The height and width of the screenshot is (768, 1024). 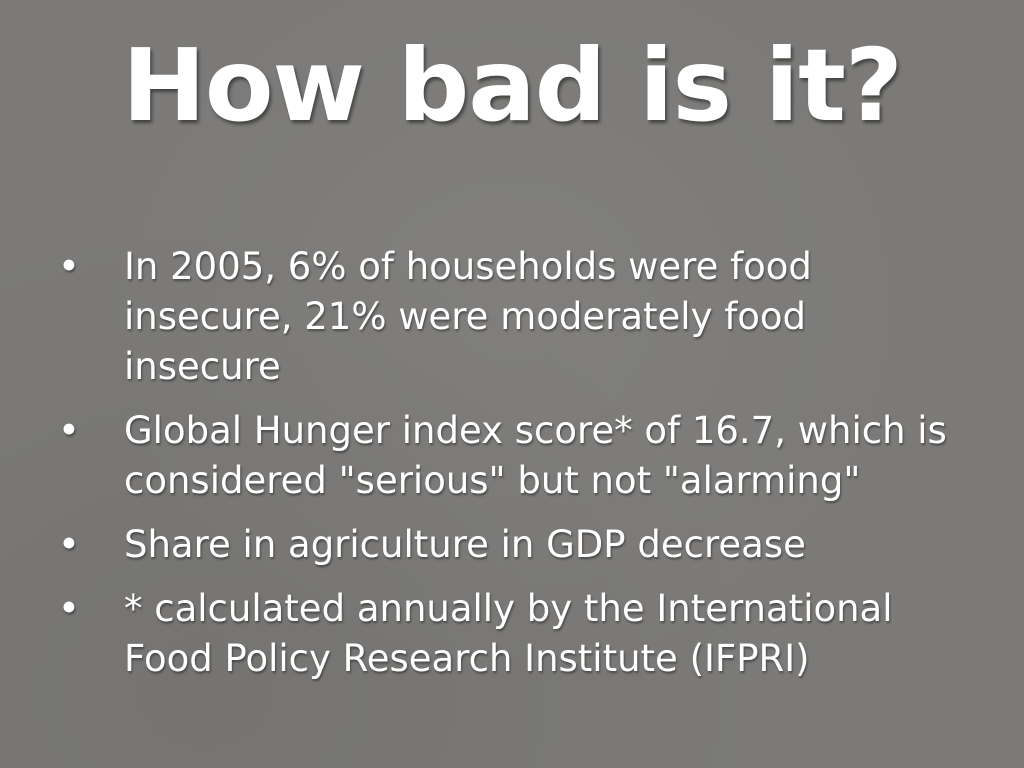 What do you see at coordinates (465, 544) in the screenshot?
I see `bullet-text: Share in agriculture in GDP decrease` at bounding box center [465, 544].